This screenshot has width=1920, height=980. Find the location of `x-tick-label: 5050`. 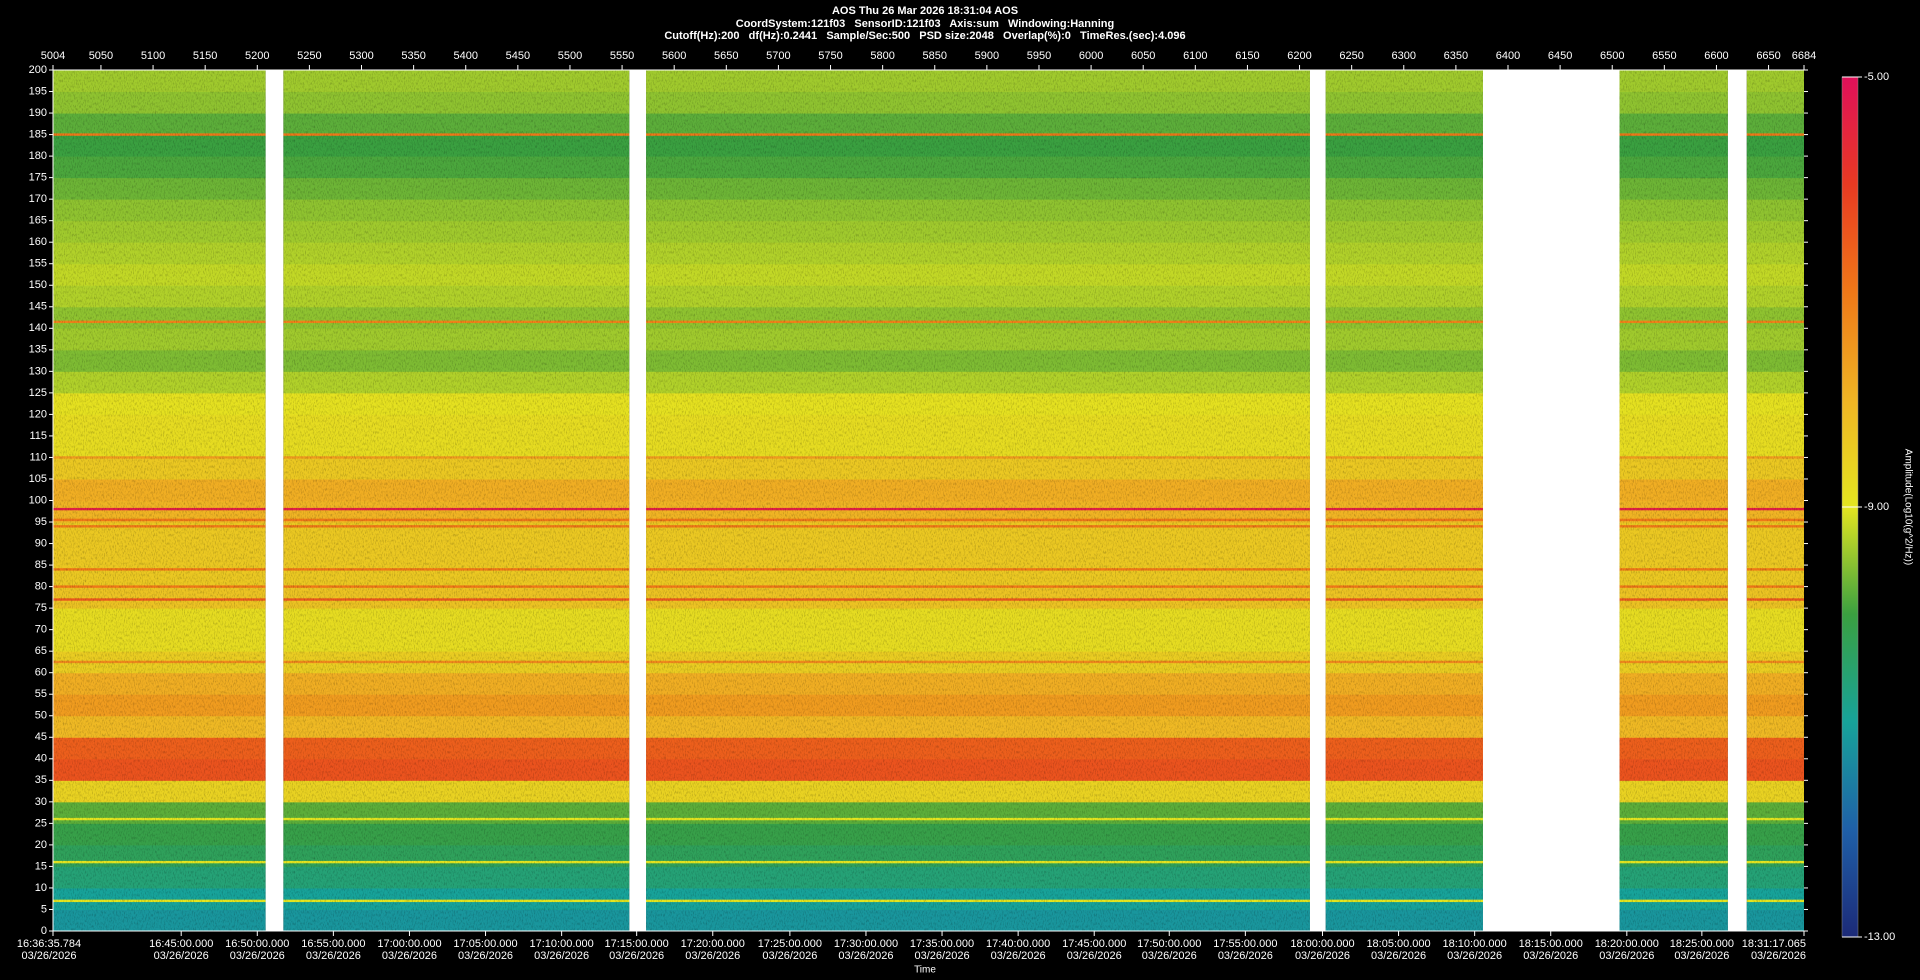

x-tick-label: 5050 is located at coordinates (101, 56).